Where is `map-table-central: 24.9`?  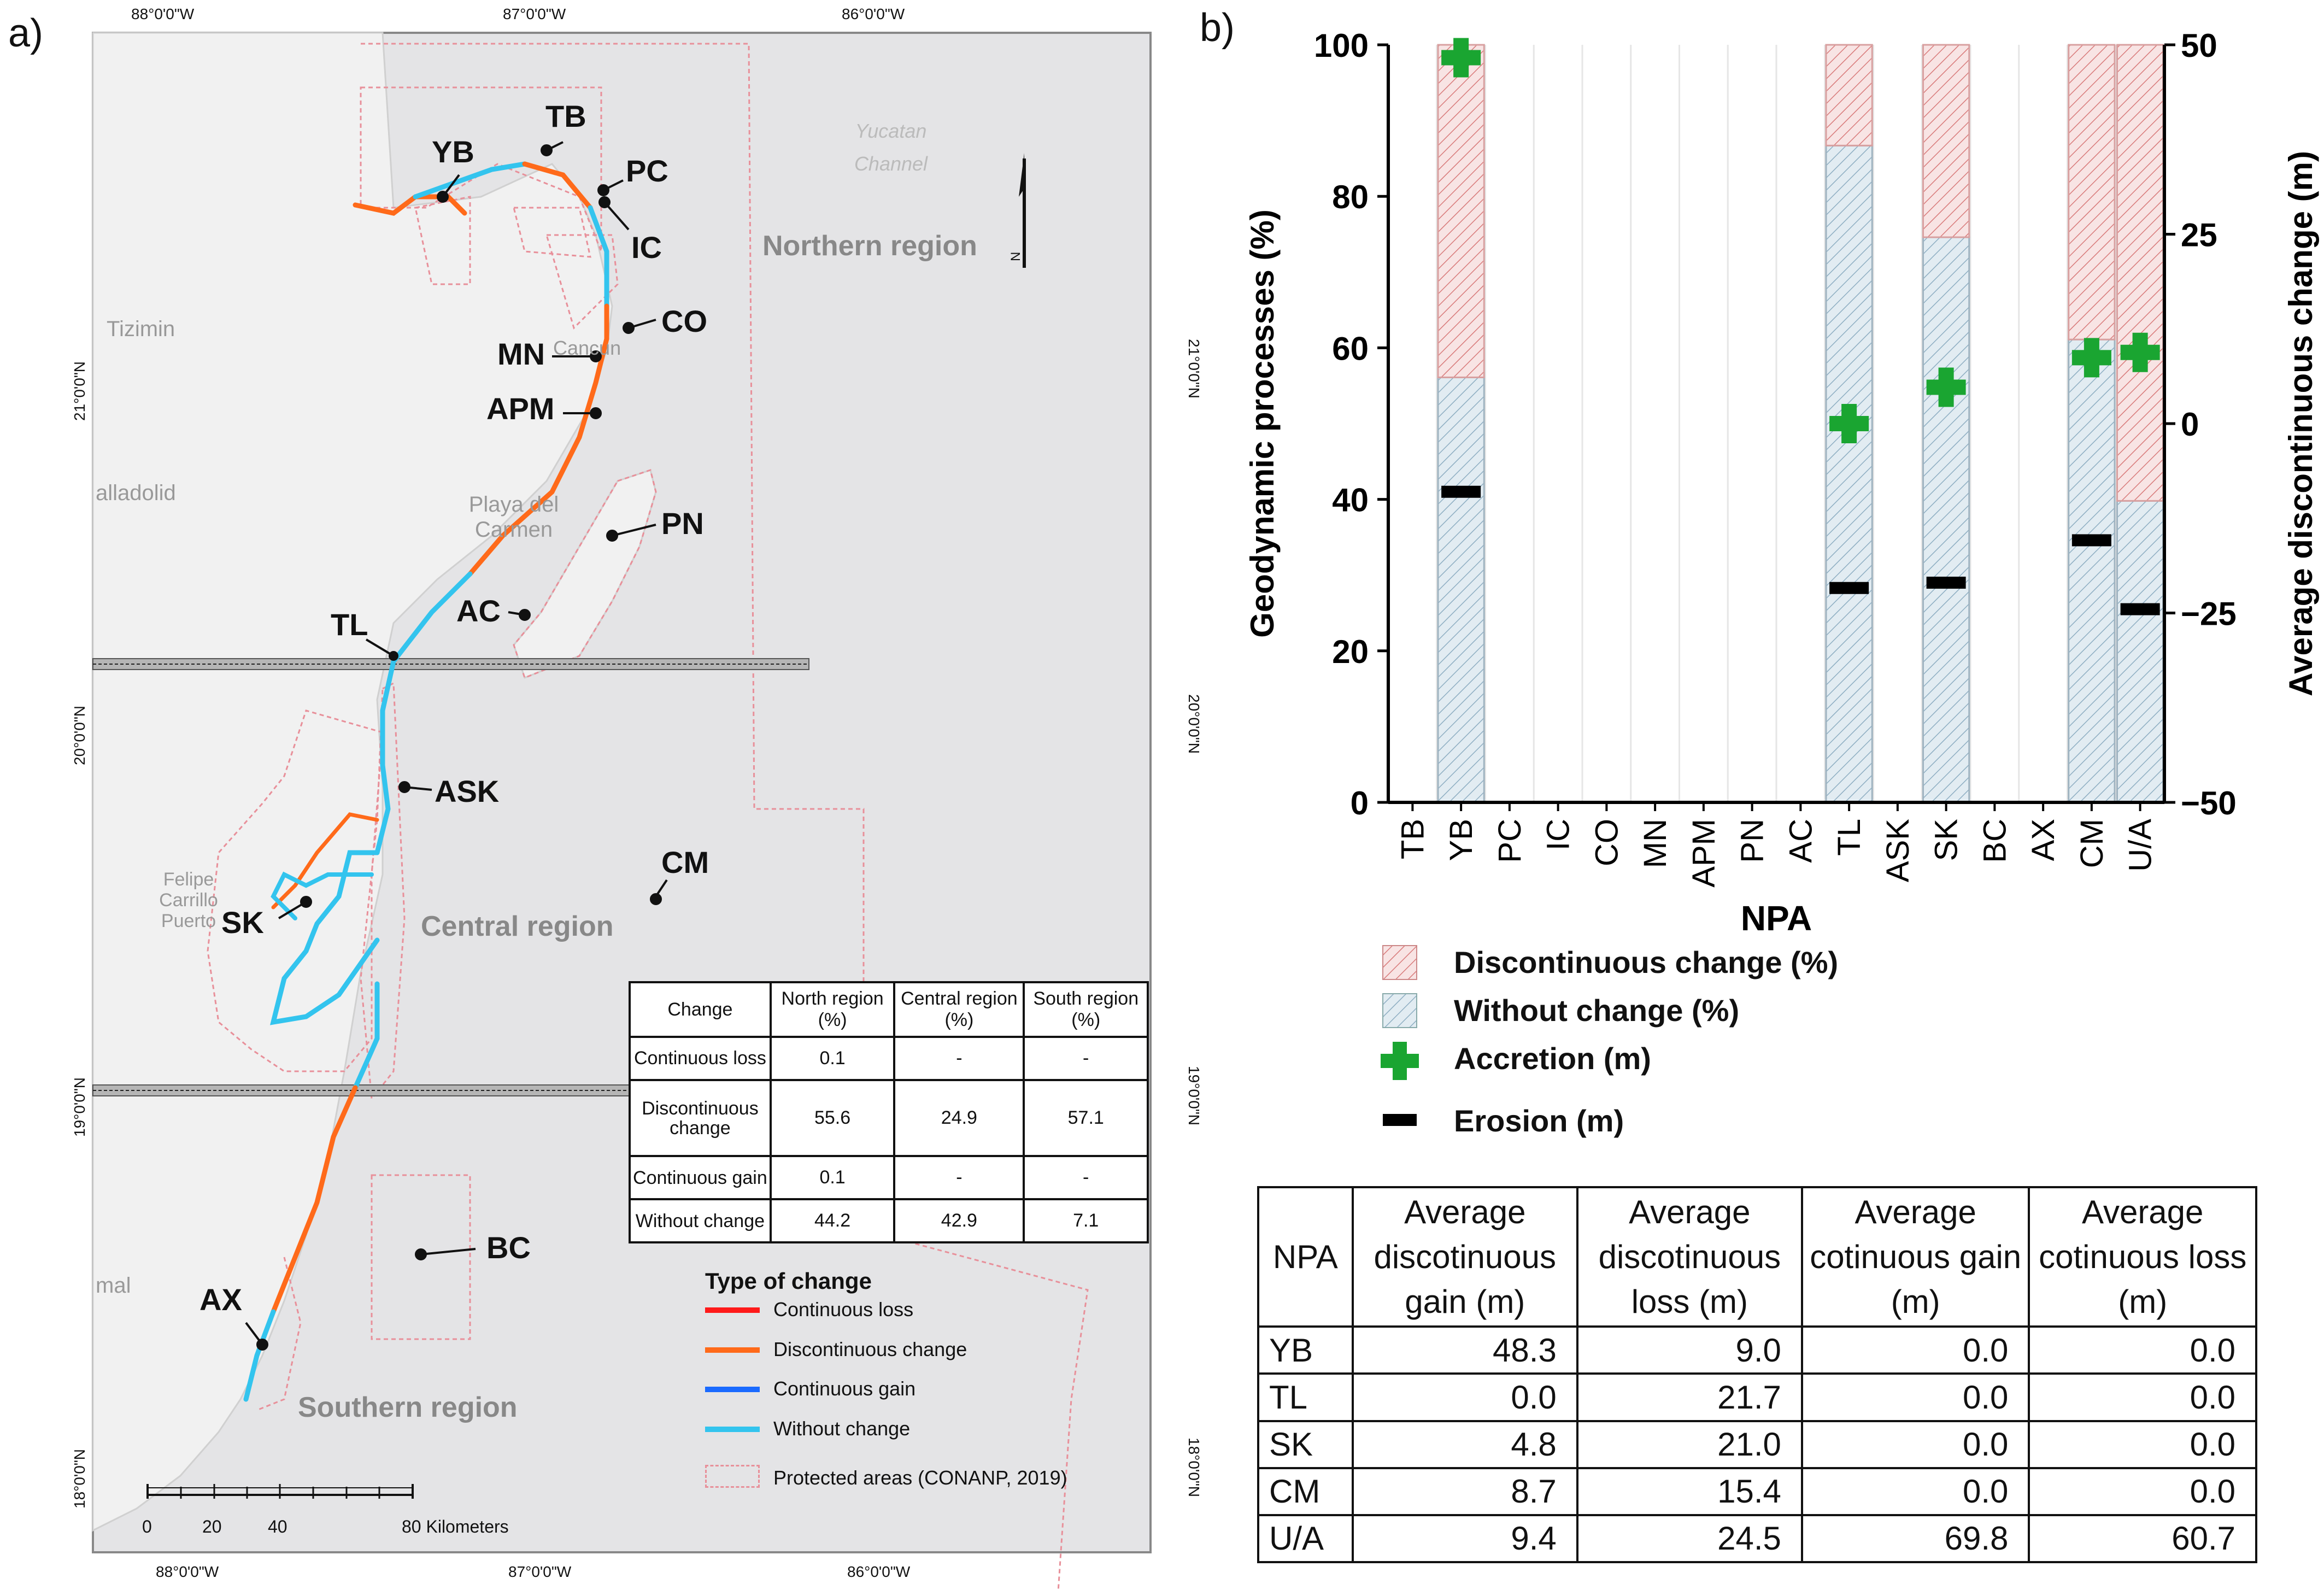
map-table-central: 24.9 is located at coordinates (959, 1118).